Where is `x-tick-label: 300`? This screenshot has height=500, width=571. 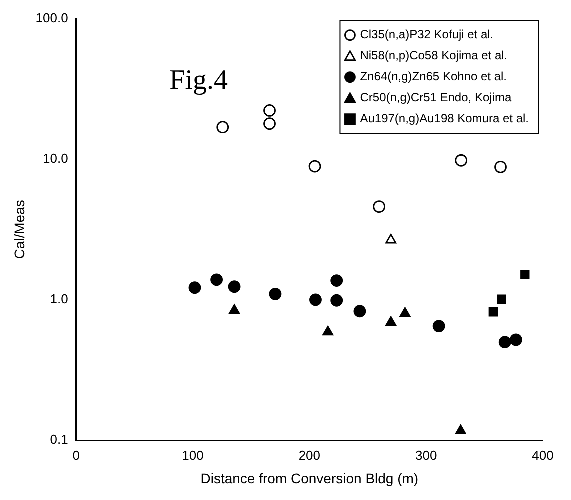 x-tick-label: 300 is located at coordinates (426, 455).